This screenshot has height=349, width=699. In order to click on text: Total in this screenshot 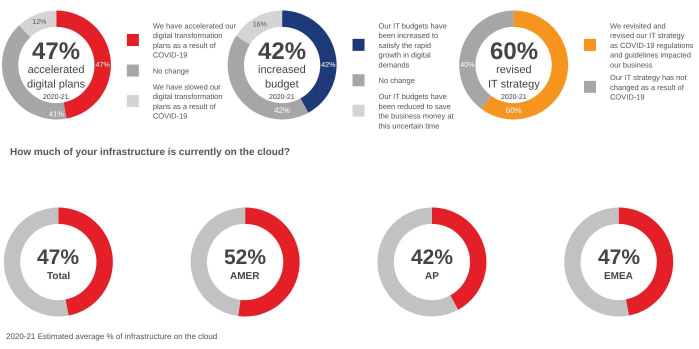, I will do `click(58, 276)`.